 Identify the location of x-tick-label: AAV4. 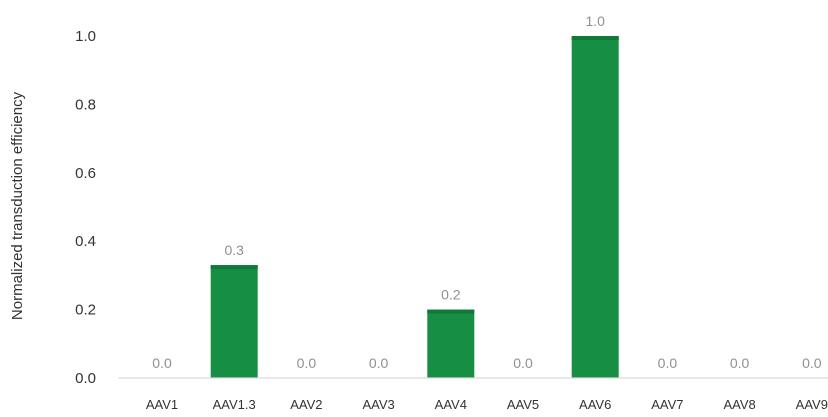
(451, 404).